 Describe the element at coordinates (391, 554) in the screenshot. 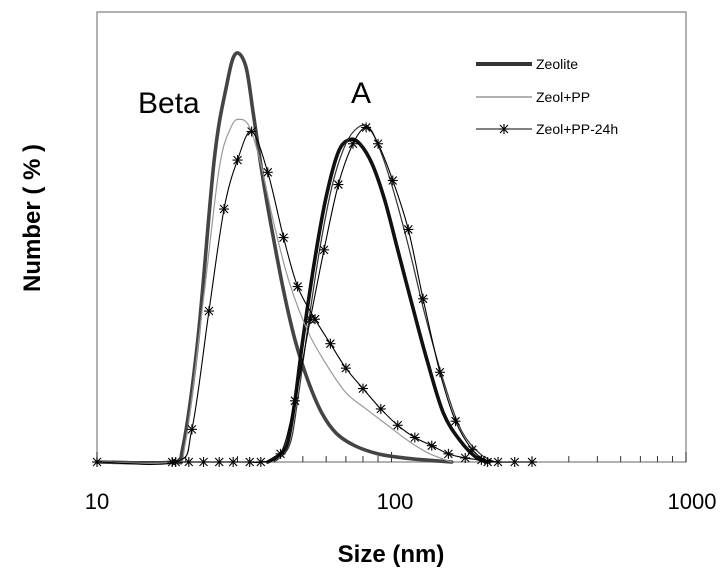

I see `x-axis-title: Size (nm)` at that location.